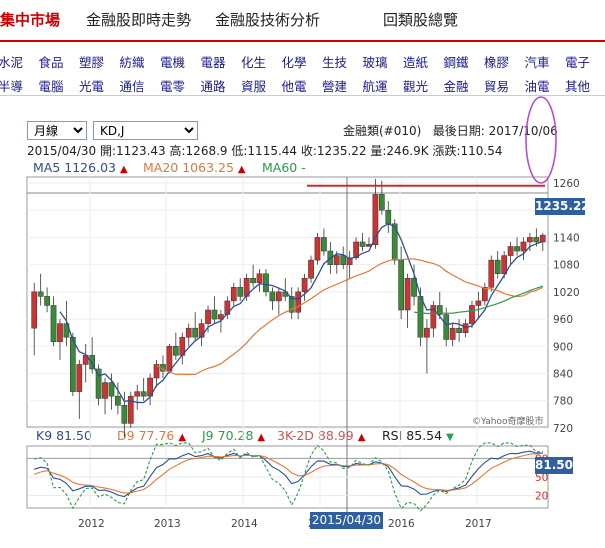 The image size is (605, 548). I want to click on rsi-legend: RSI 85.54 ▼, so click(418, 435).